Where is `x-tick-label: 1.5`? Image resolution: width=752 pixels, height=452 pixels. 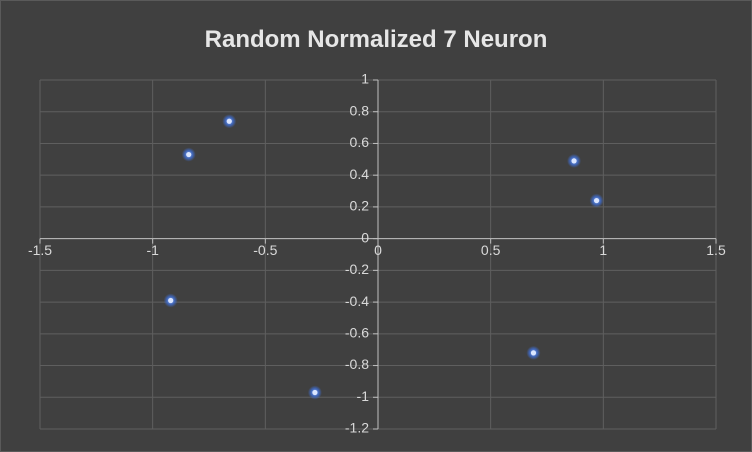
x-tick-label: 1.5 is located at coordinates (716, 250).